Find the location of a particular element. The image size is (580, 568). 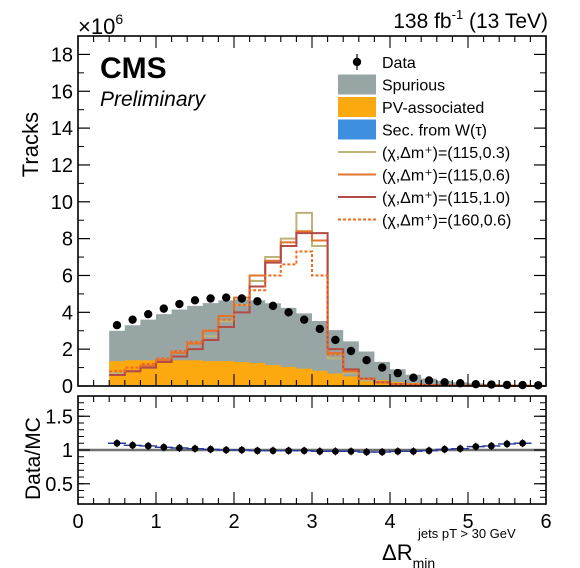

y-exponent: ×10⁶ is located at coordinates (100, 25).